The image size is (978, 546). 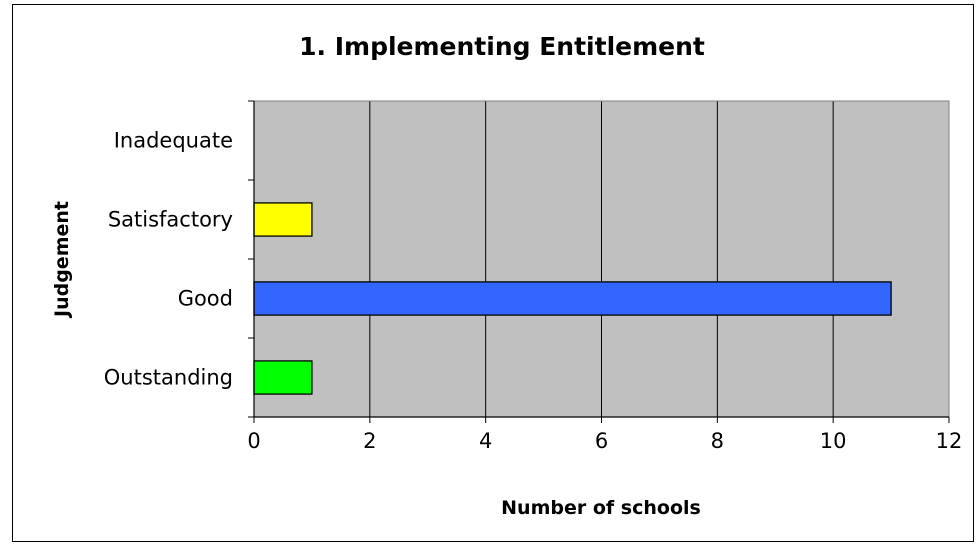 What do you see at coordinates (485, 441) in the screenshot?
I see `x-tick-label-4: 4` at bounding box center [485, 441].